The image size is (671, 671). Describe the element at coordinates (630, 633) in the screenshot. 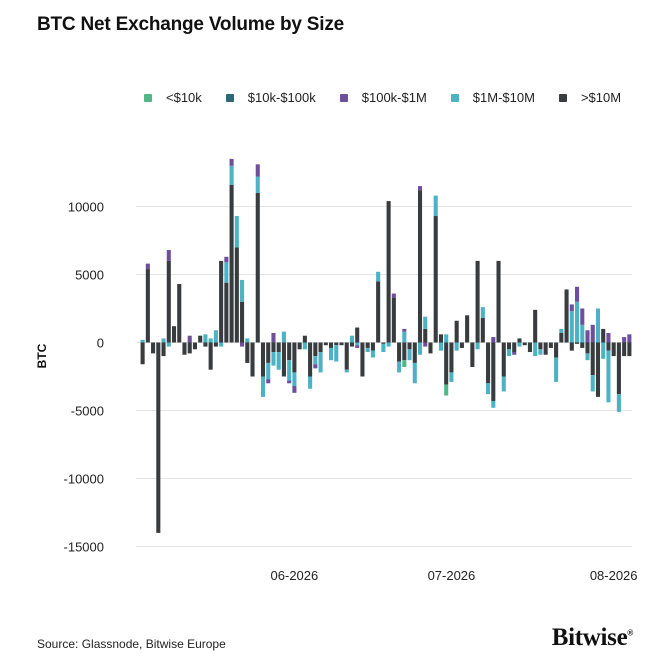

I see `registered-mark: ®` at that location.